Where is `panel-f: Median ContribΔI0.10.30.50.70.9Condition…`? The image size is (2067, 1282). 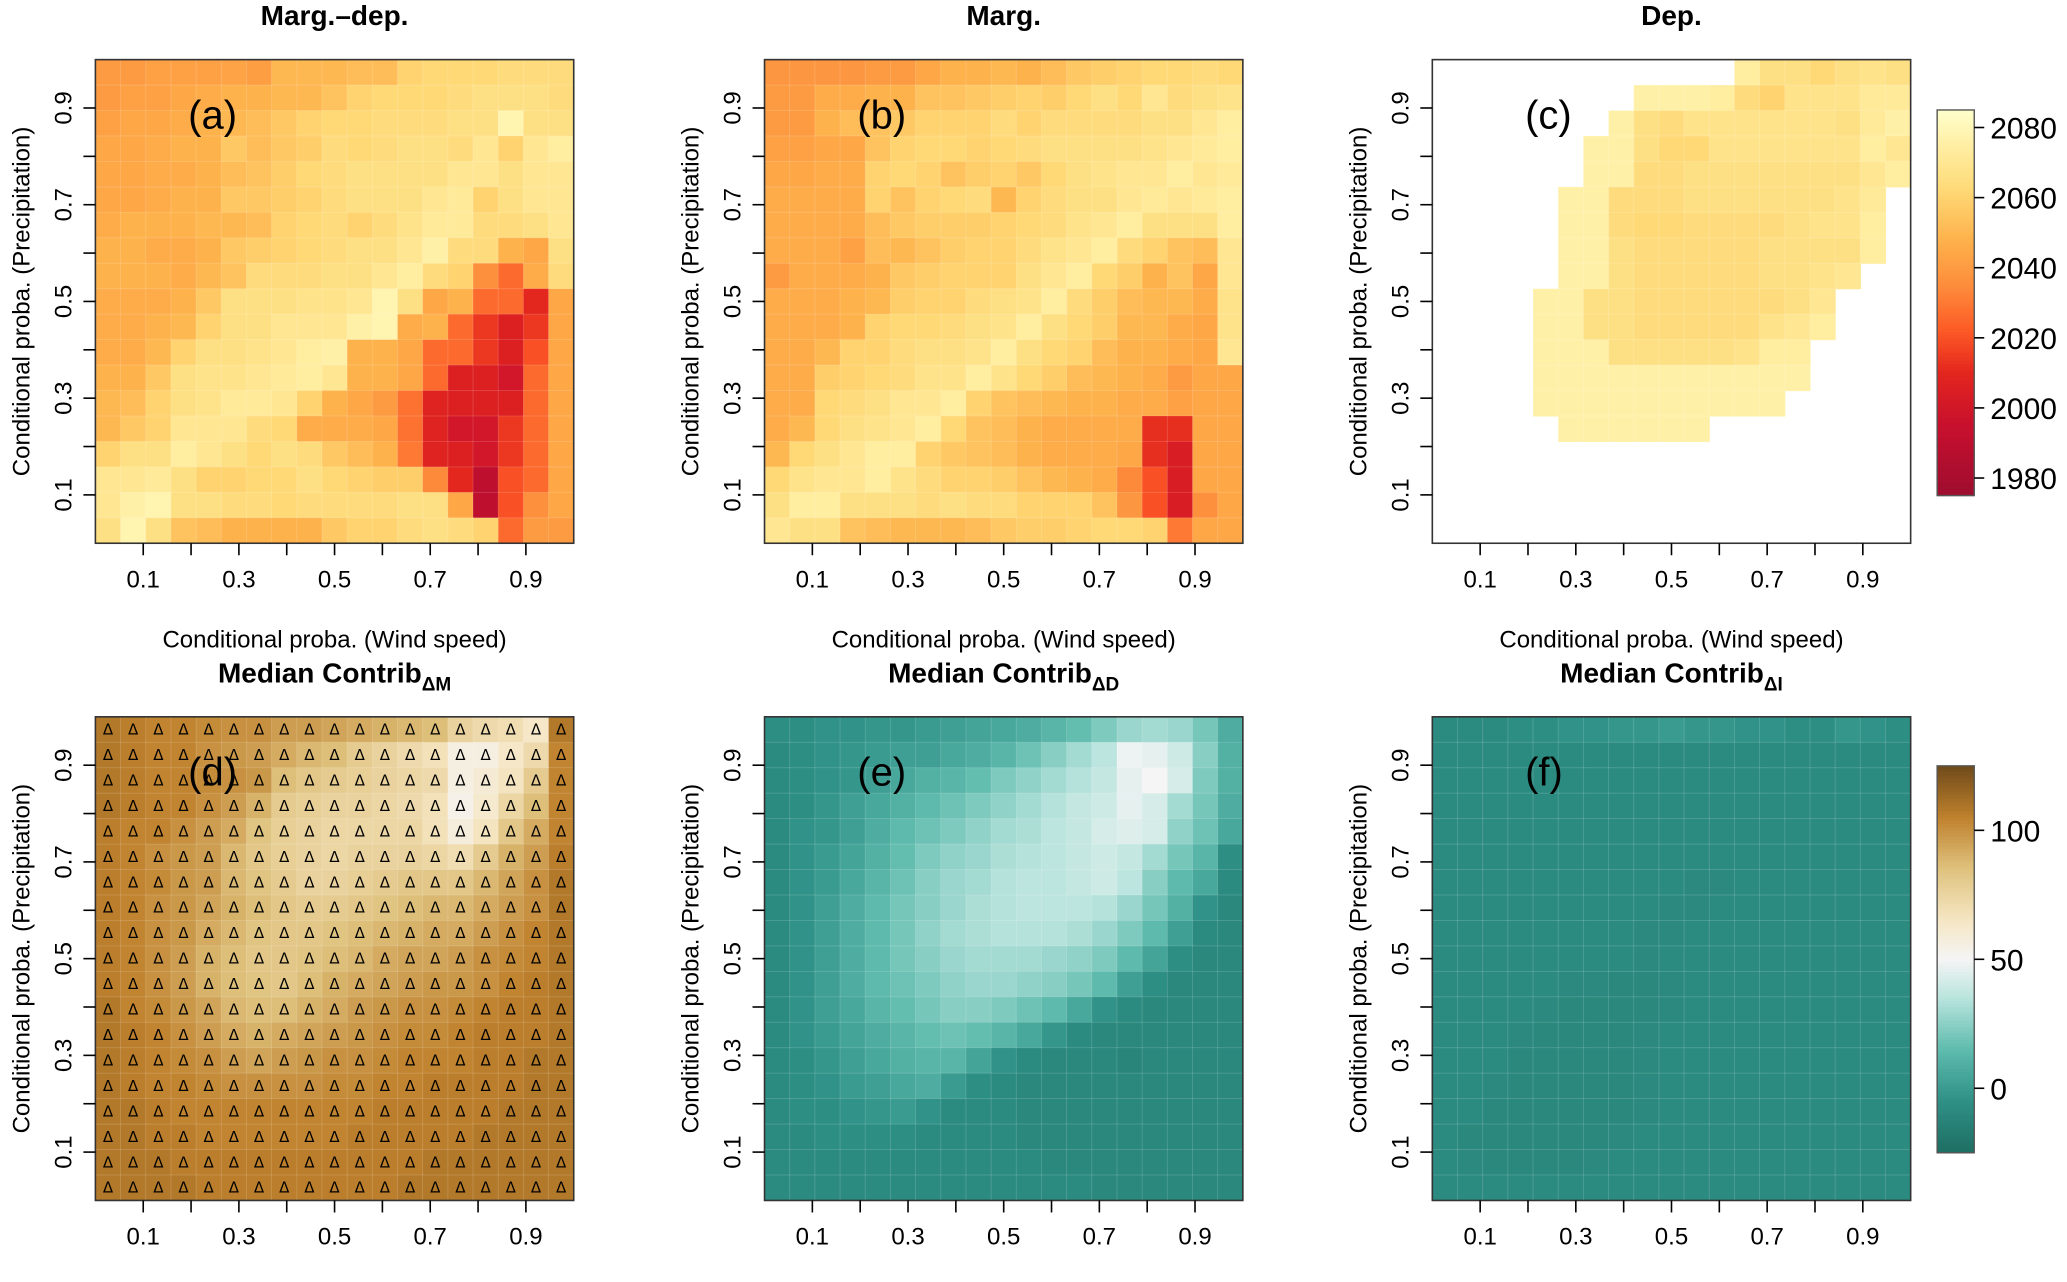
panel-f: Median ContribΔI0.10.30.50.70.9Condition… is located at coordinates (1628, 953).